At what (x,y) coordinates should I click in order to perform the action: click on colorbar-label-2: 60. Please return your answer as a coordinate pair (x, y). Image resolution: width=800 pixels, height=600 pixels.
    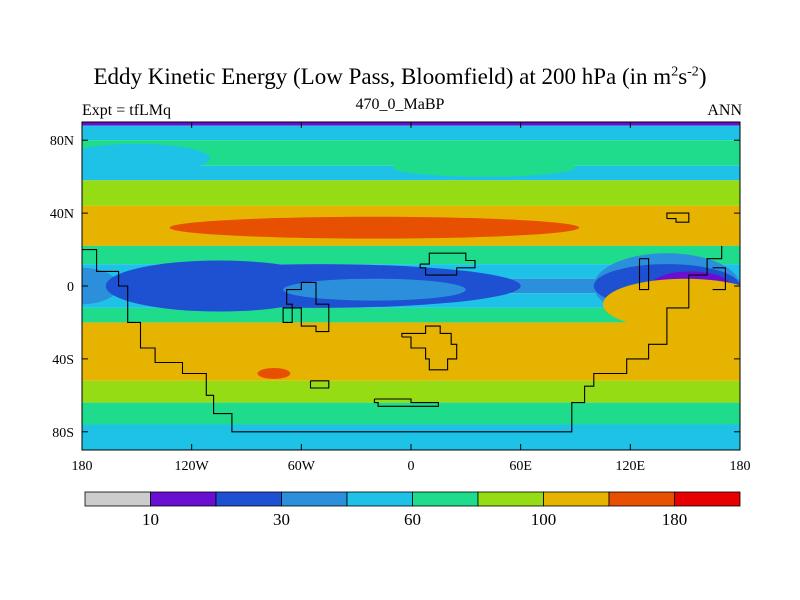
    Looking at the image, I should click on (412, 519).